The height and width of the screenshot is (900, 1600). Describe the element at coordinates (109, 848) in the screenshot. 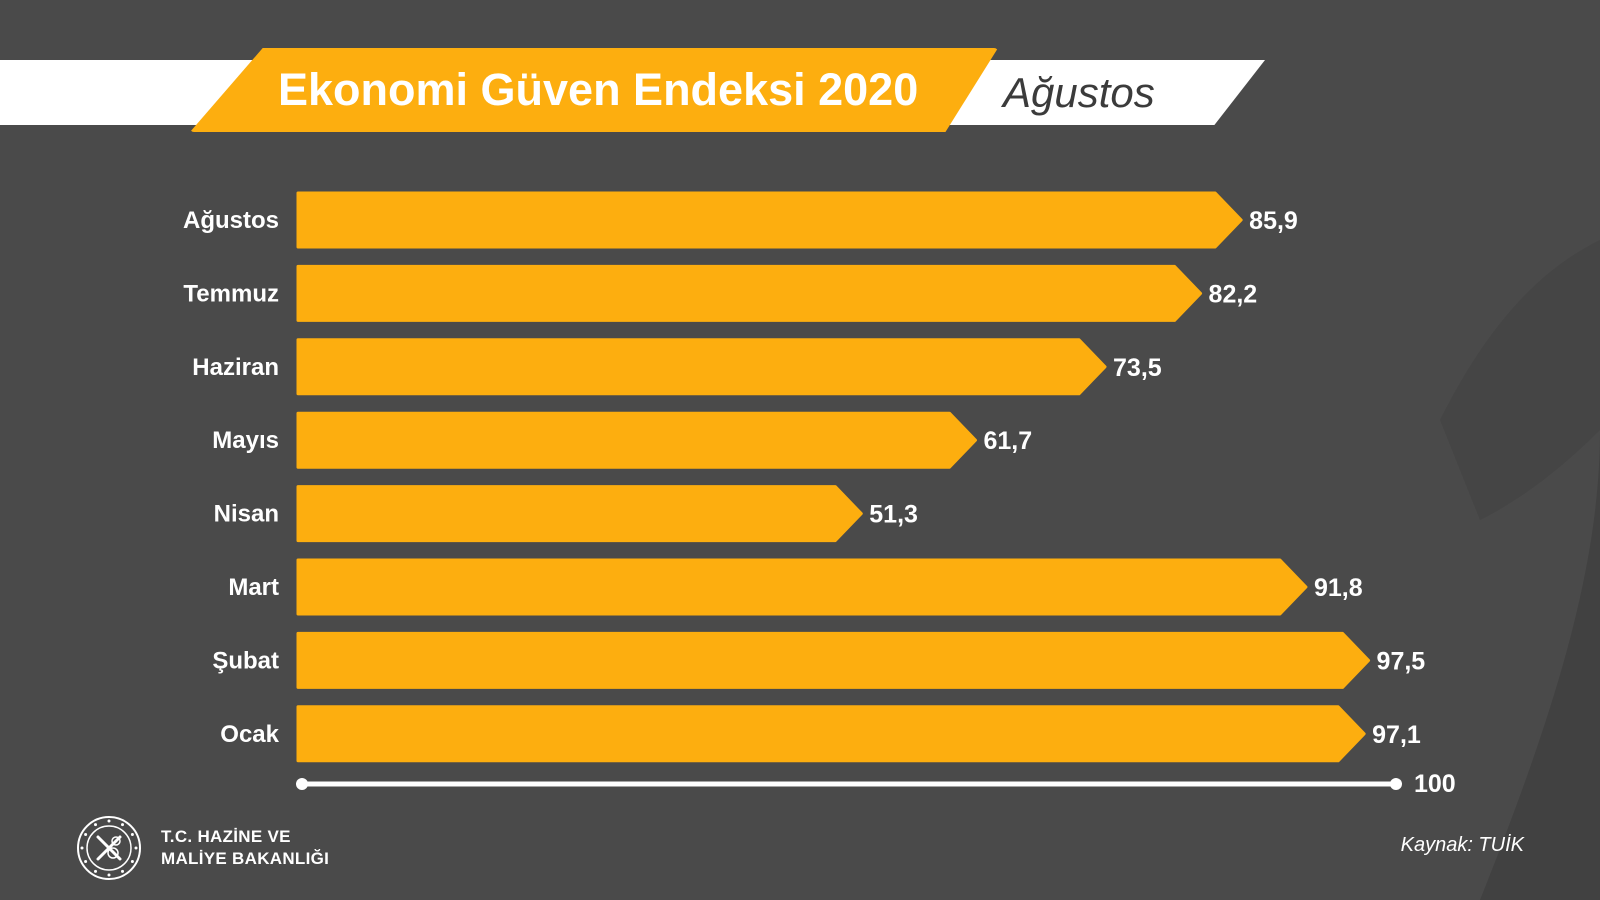

I see `ministry-emblem-icon` at that location.